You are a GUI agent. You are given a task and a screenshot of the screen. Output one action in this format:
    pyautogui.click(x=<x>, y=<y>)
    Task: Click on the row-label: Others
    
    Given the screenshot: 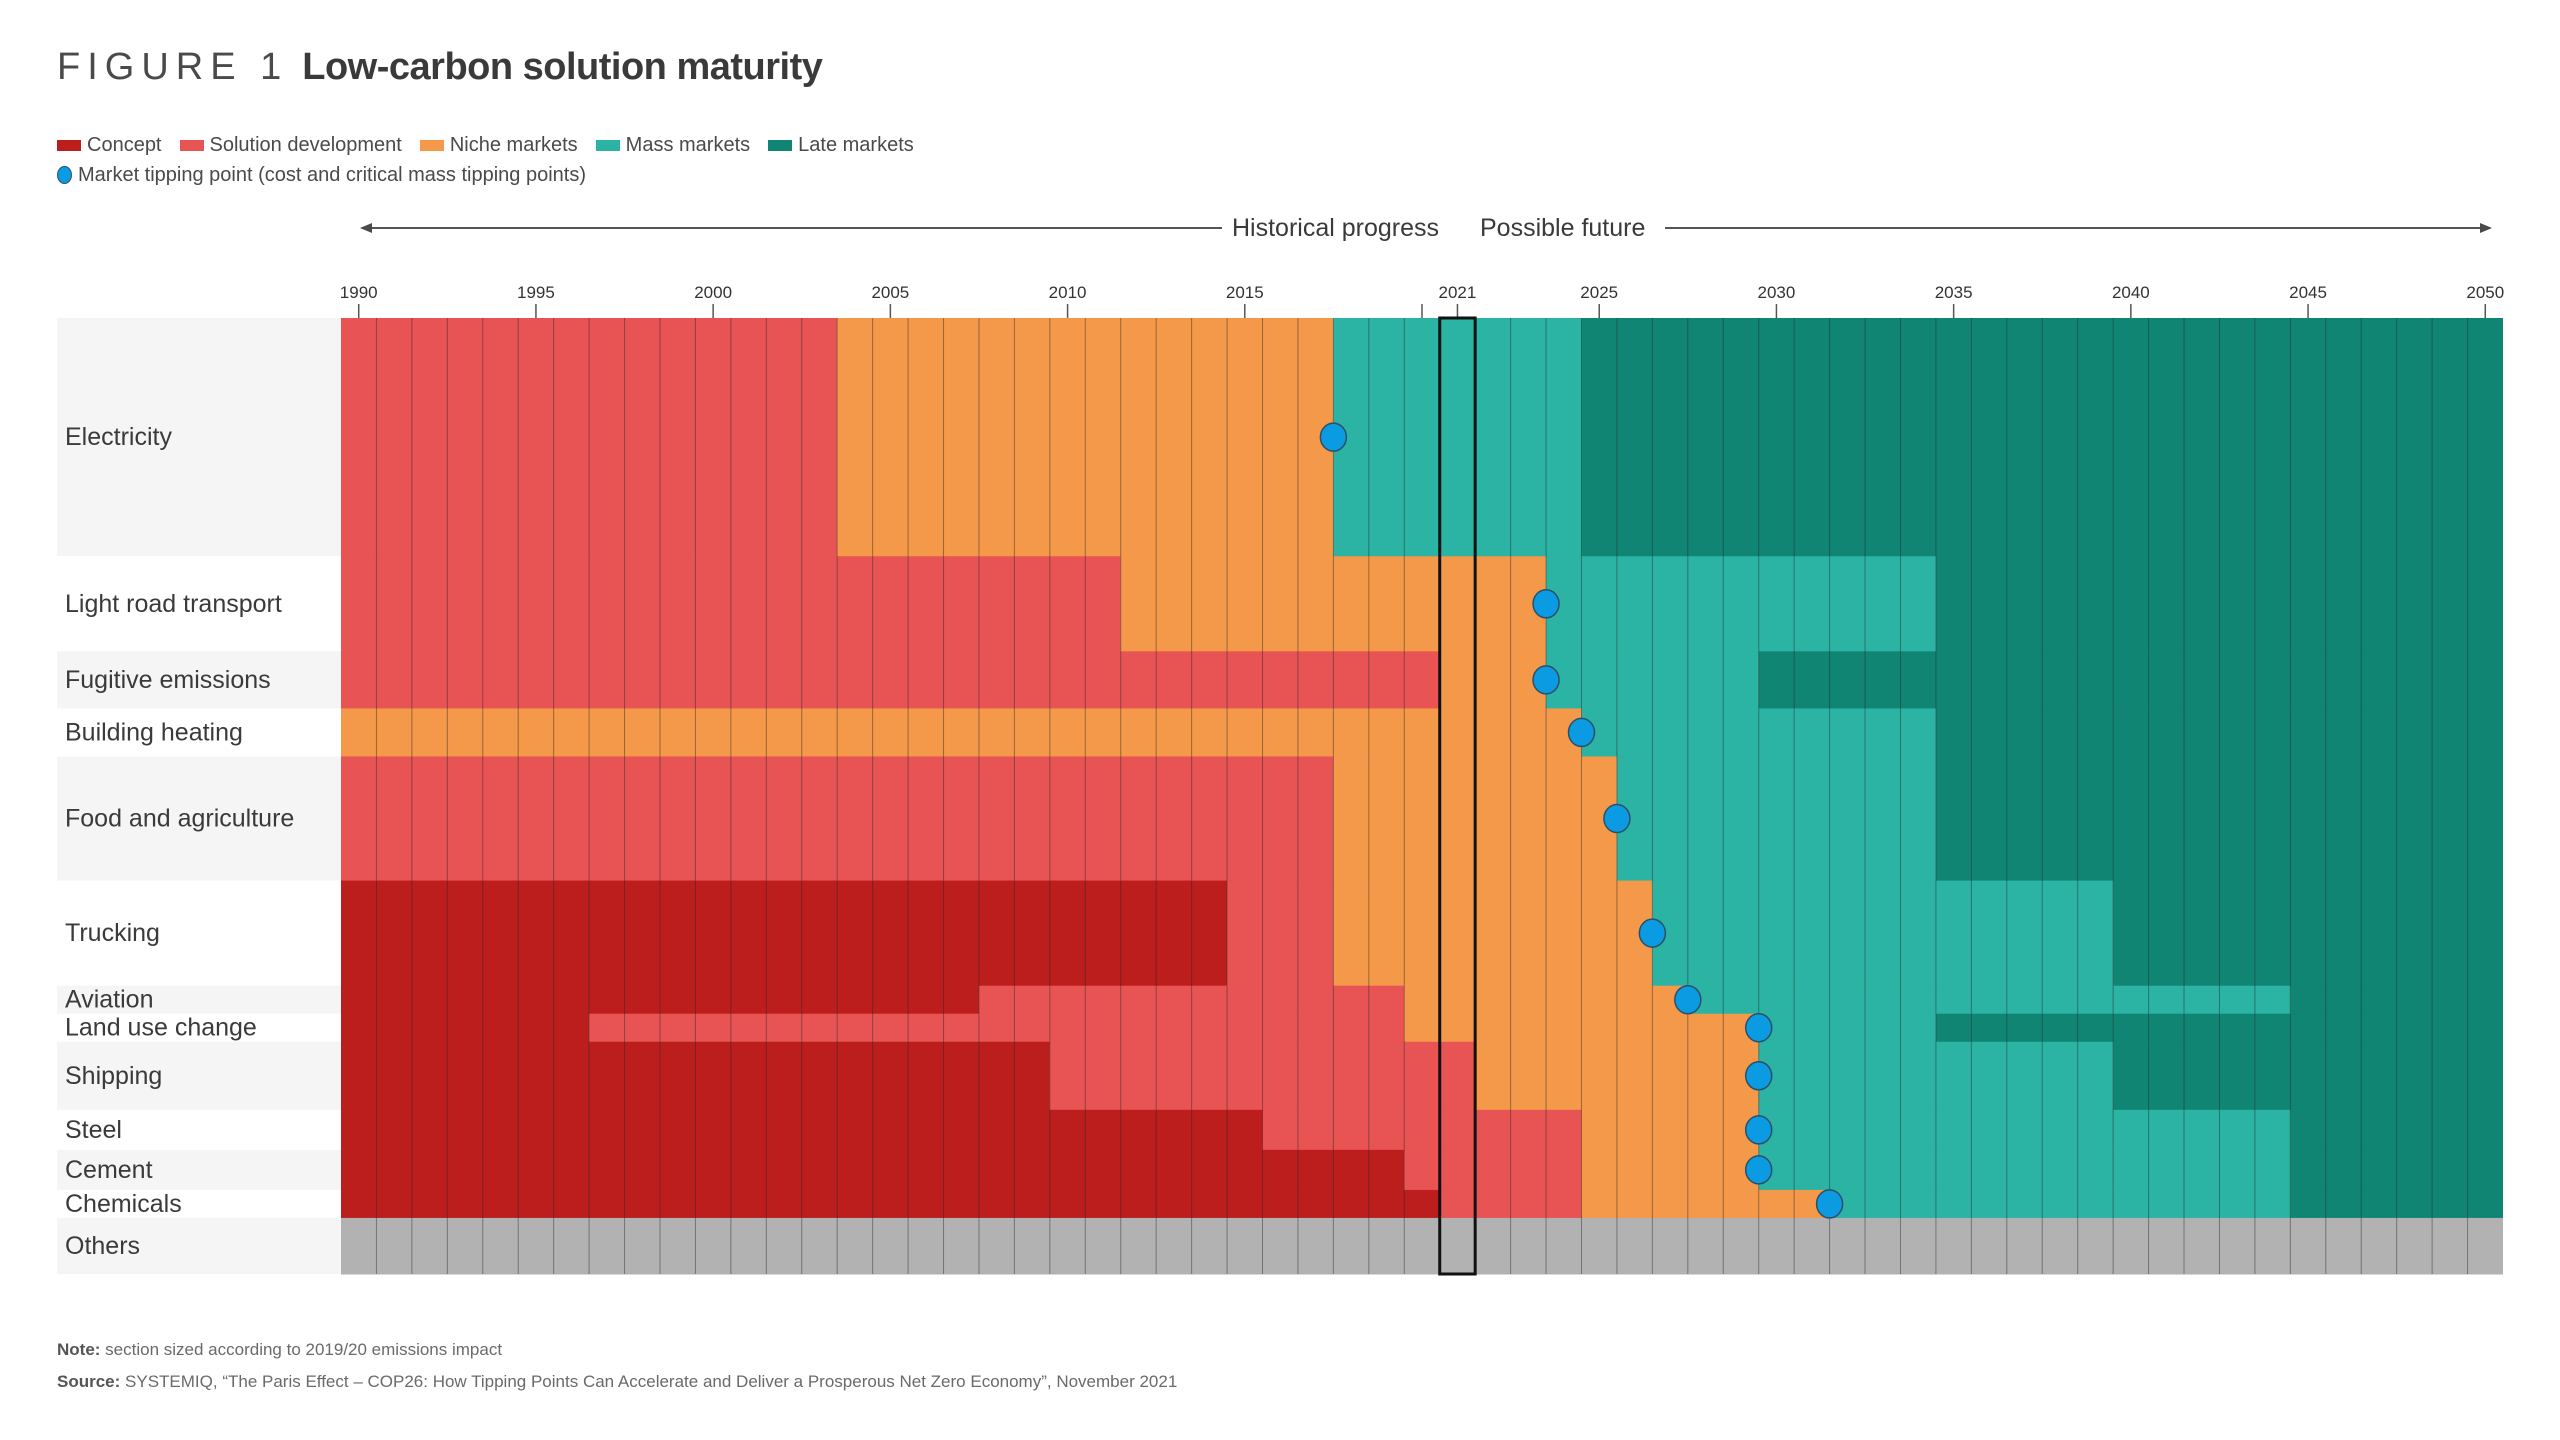 What is the action you would take?
    pyautogui.click(x=102, y=1246)
    